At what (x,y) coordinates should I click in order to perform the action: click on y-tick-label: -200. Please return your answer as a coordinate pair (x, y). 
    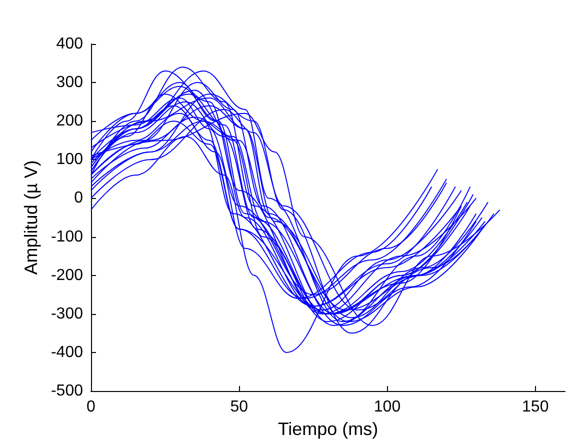
    Looking at the image, I should click on (67, 275).